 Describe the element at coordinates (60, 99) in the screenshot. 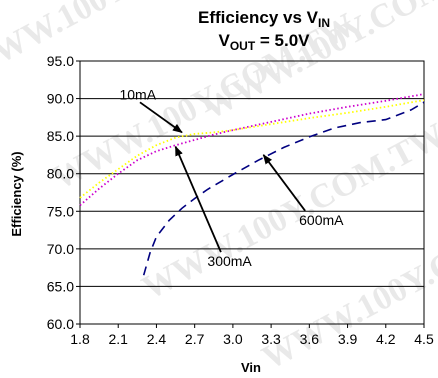

I see `y-tick-label: 90.0` at that location.